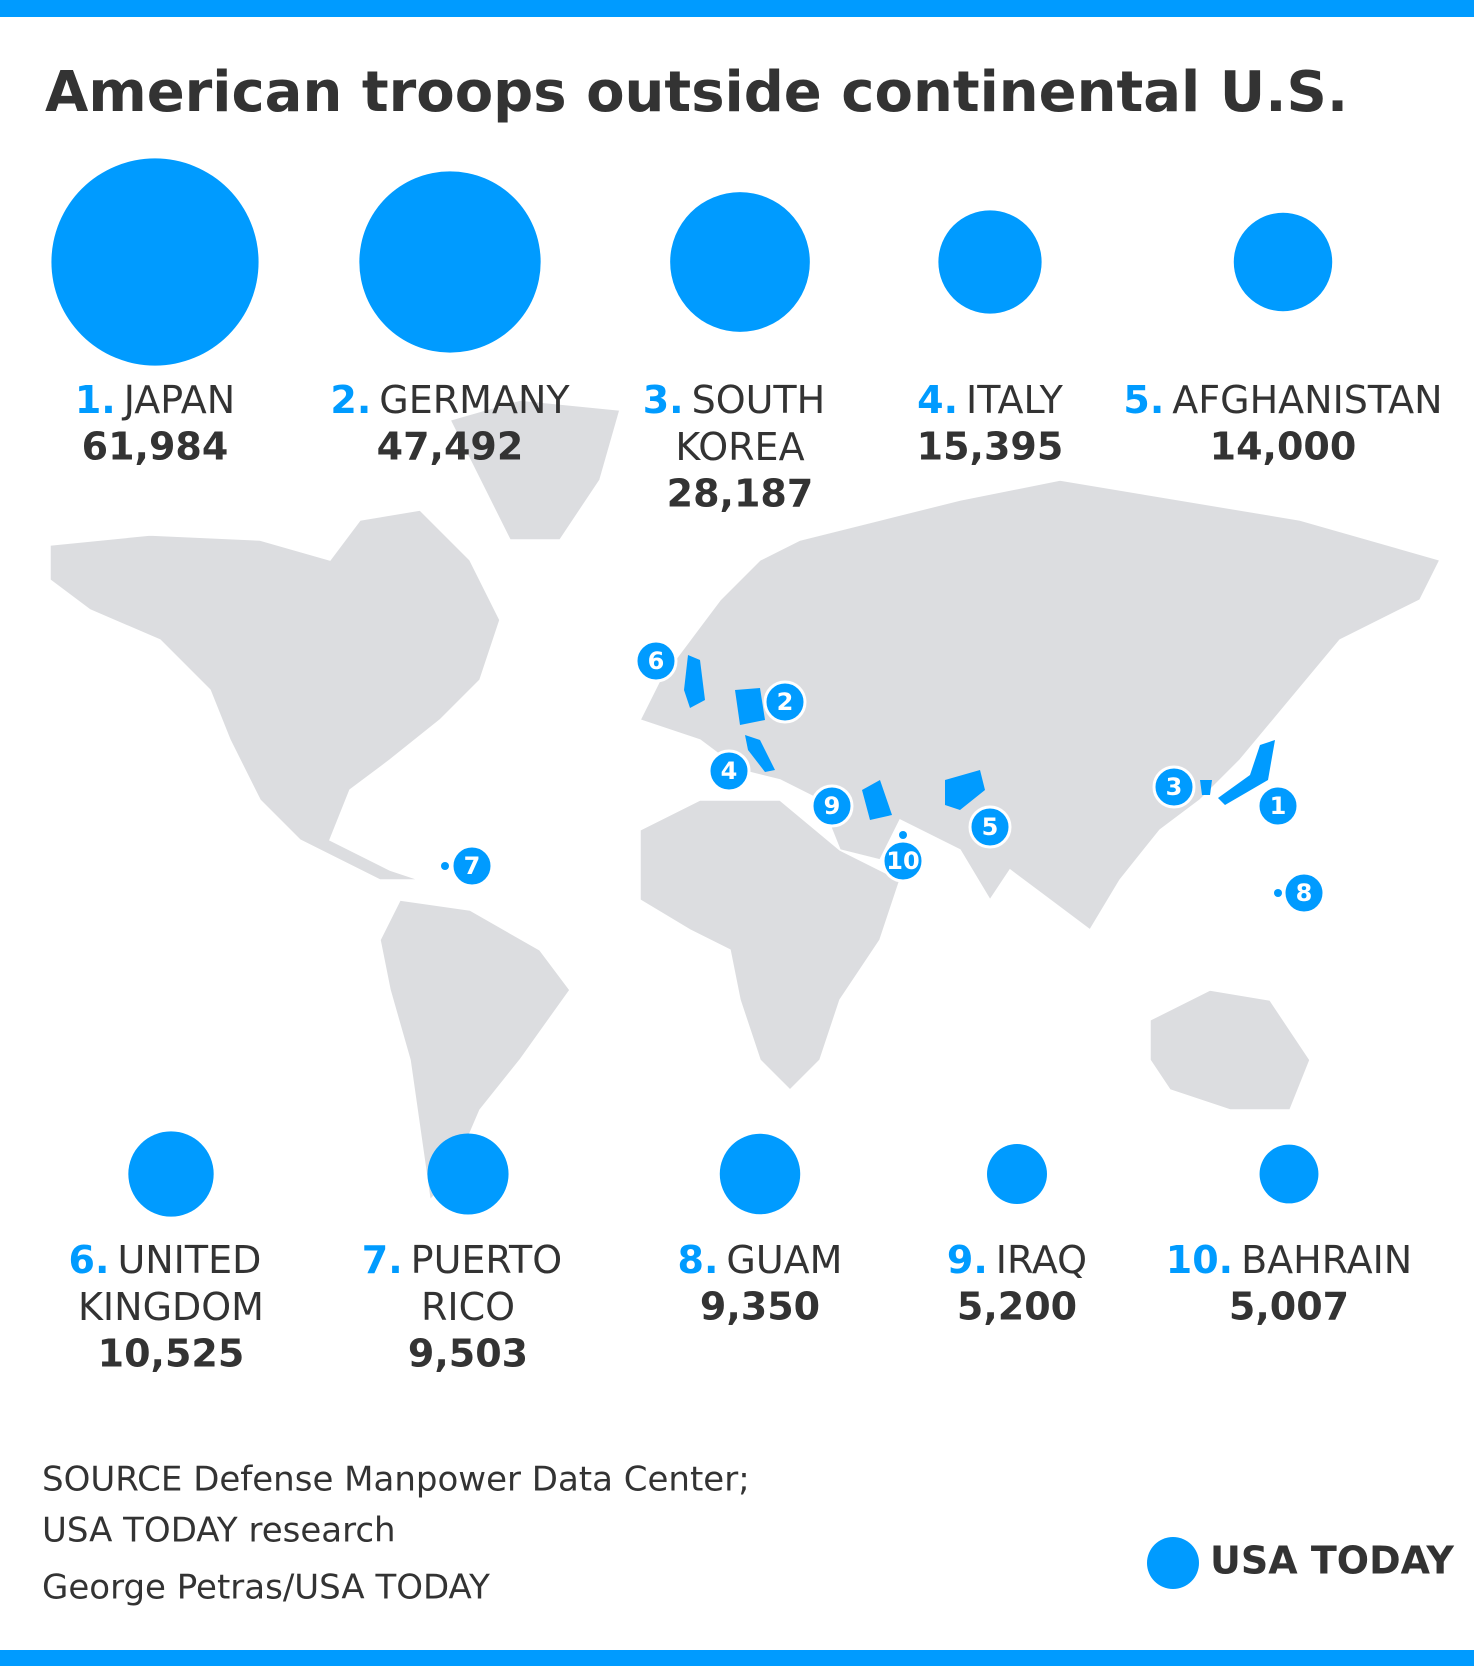  I want to click on marker-number: 3, so click(1174, 787).